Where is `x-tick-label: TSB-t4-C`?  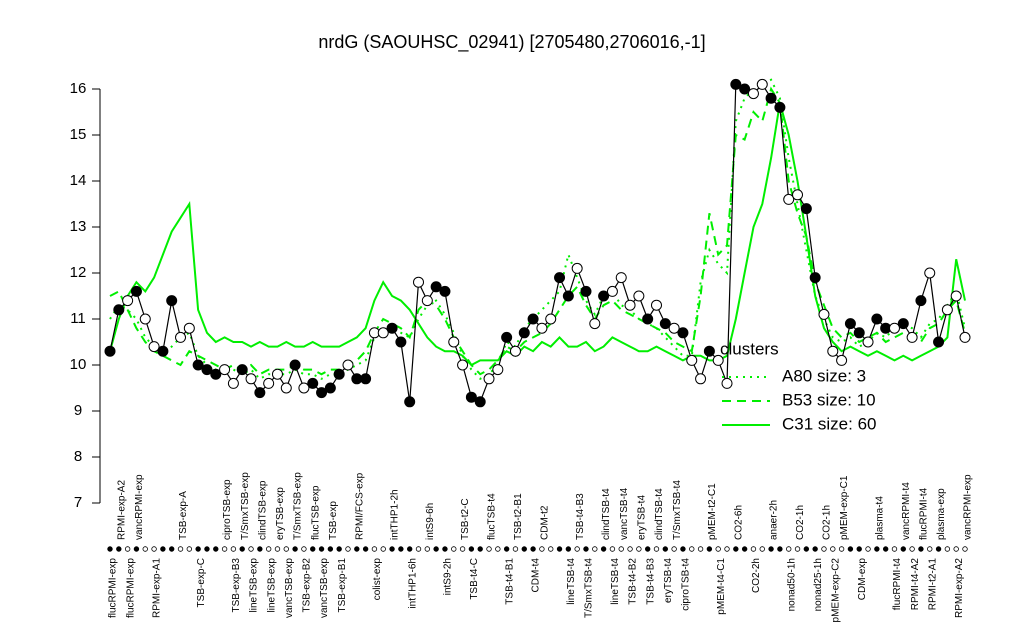 x-tick-label: TSB-t4-C is located at coordinates (474, 579).